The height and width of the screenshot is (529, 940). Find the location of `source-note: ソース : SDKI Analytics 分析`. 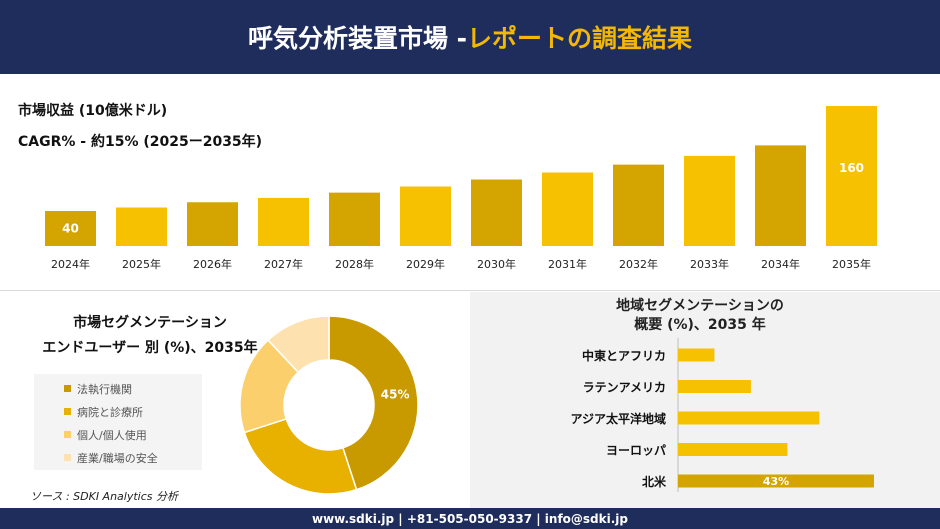

source-note: ソース : SDKI Analytics 分析 is located at coordinates (104, 496).